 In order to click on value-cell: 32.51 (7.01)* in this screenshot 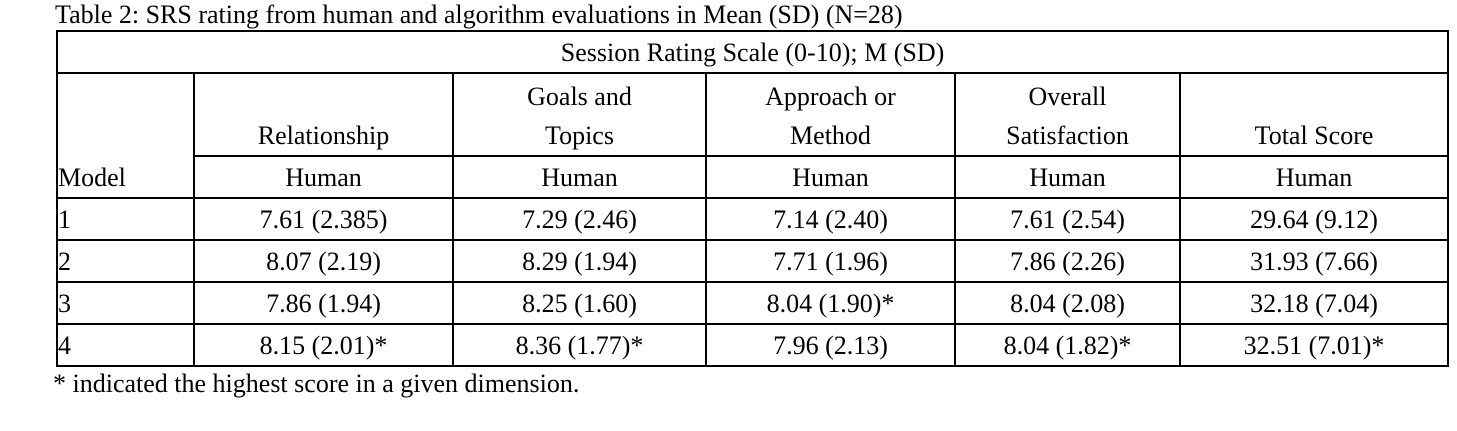, I will do `click(1314, 345)`.